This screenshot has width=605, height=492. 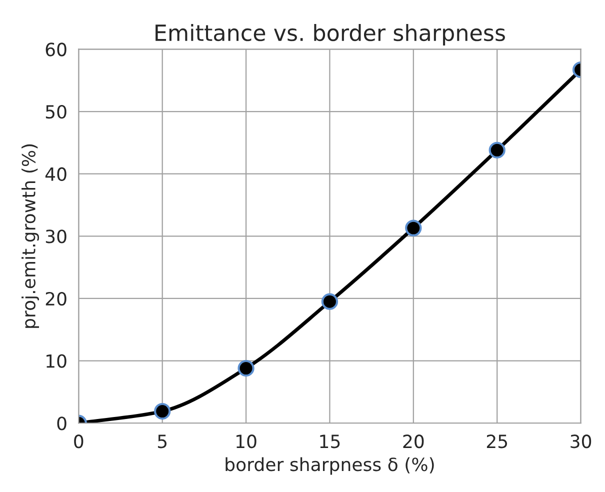 I want to click on y-tick-label: 10, so click(x=56, y=361).